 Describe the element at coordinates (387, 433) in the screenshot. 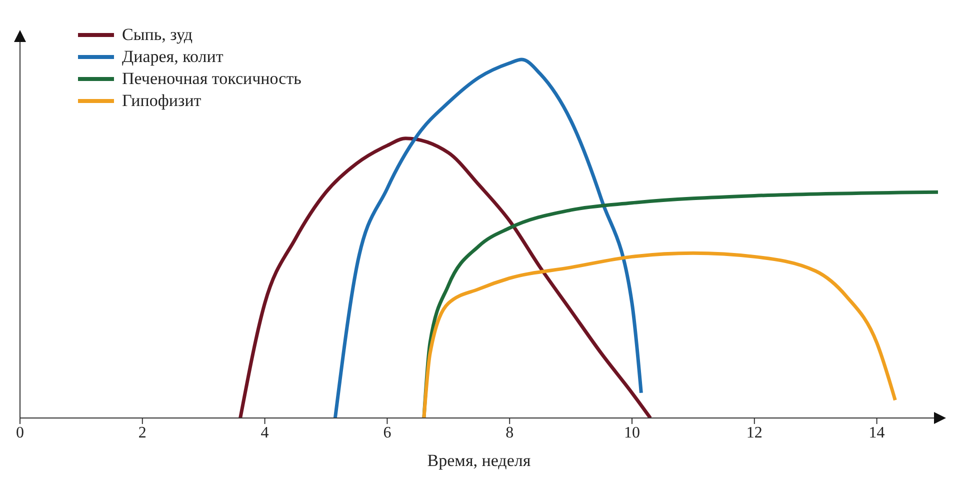

I see `x-tick-label: 6` at that location.